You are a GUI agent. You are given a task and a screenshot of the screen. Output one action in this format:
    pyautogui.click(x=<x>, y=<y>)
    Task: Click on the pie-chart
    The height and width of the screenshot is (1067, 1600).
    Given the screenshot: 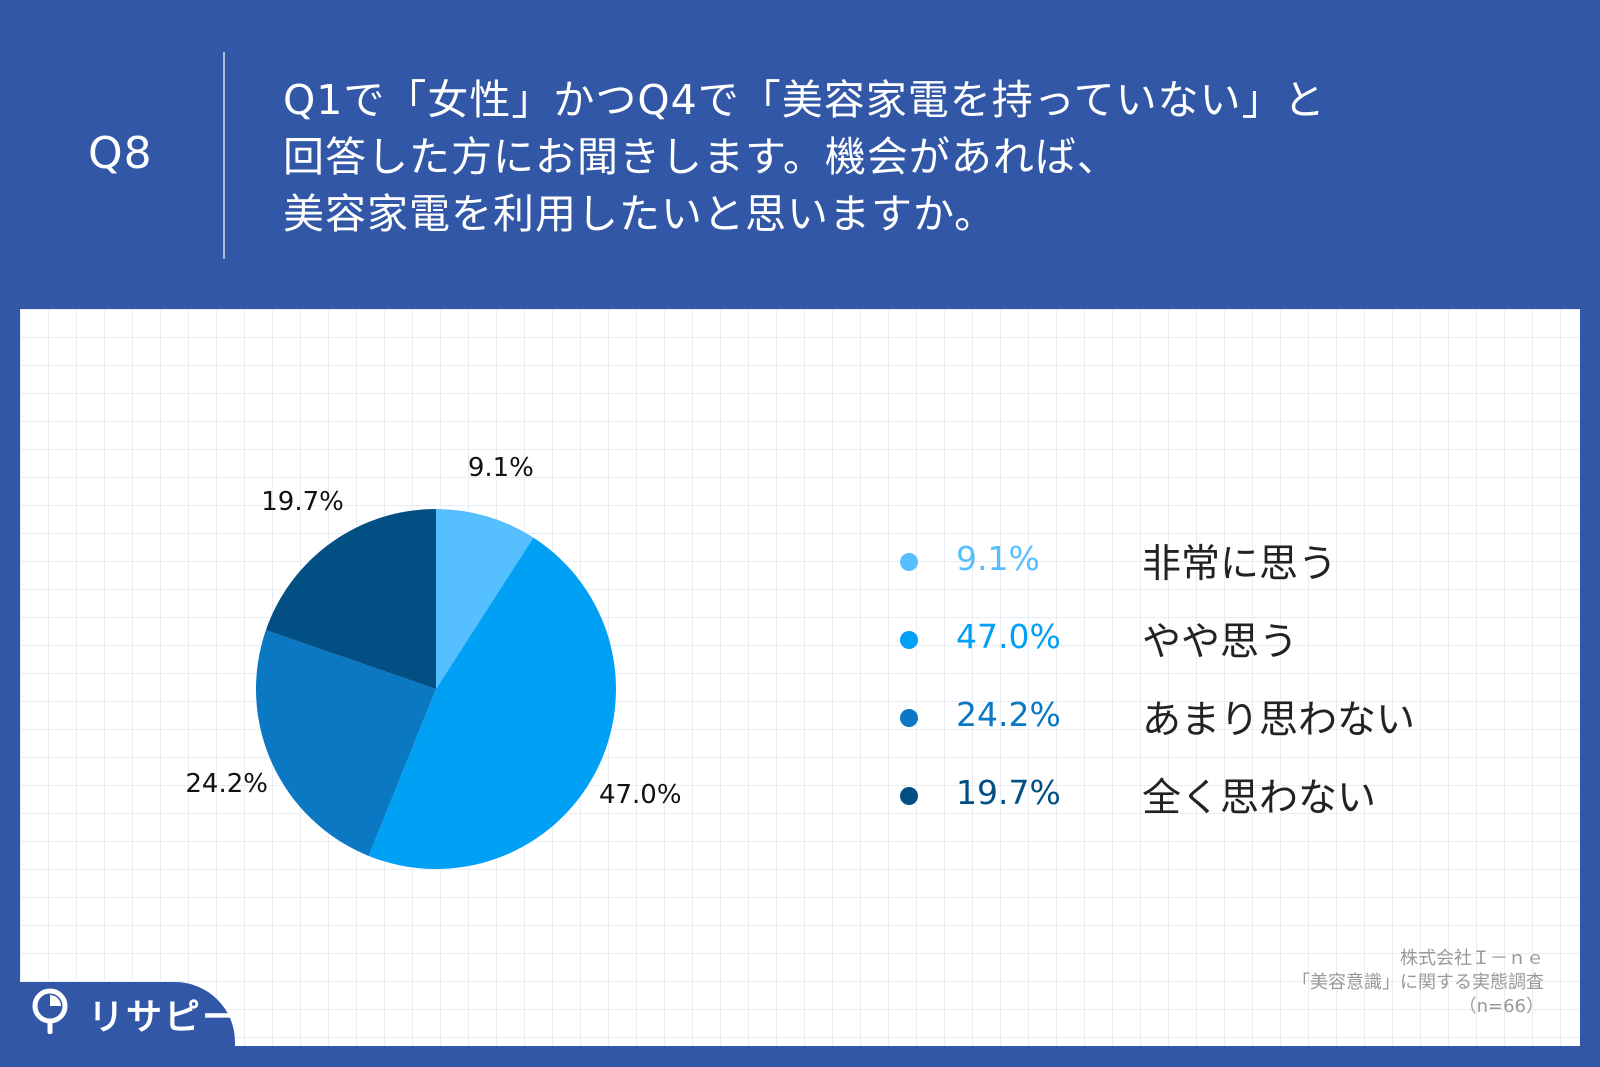 What is the action you would take?
    pyautogui.click(x=436, y=689)
    